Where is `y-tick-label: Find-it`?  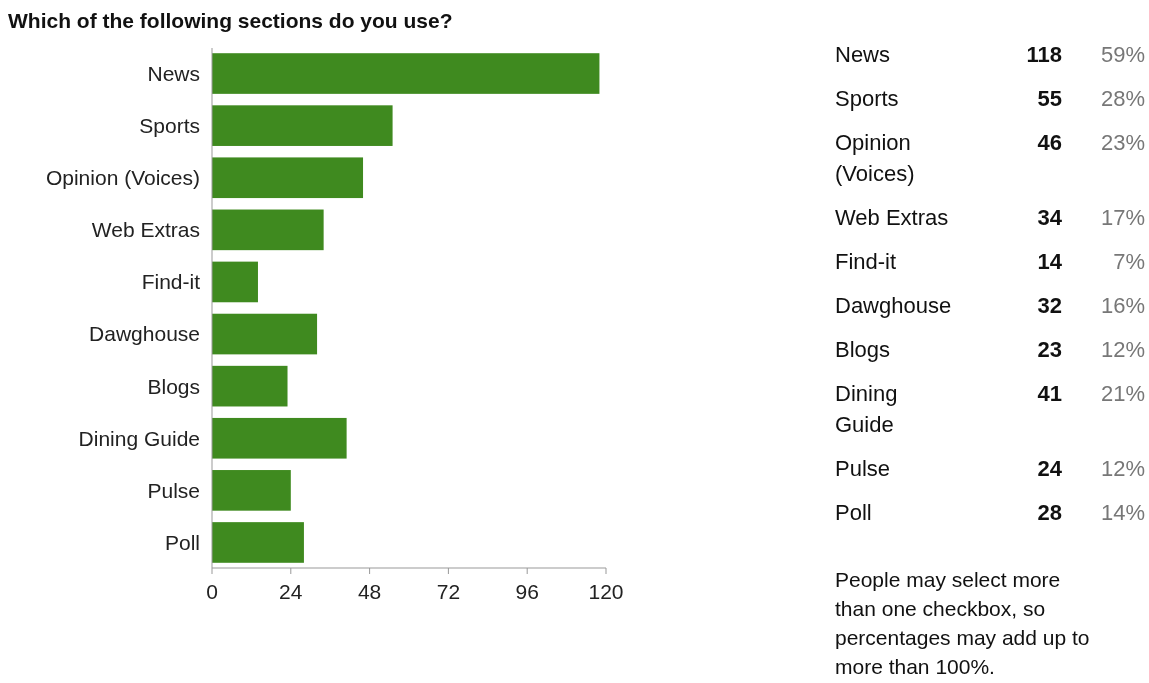
y-tick-label: Find-it is located at coordinates (171, 282).